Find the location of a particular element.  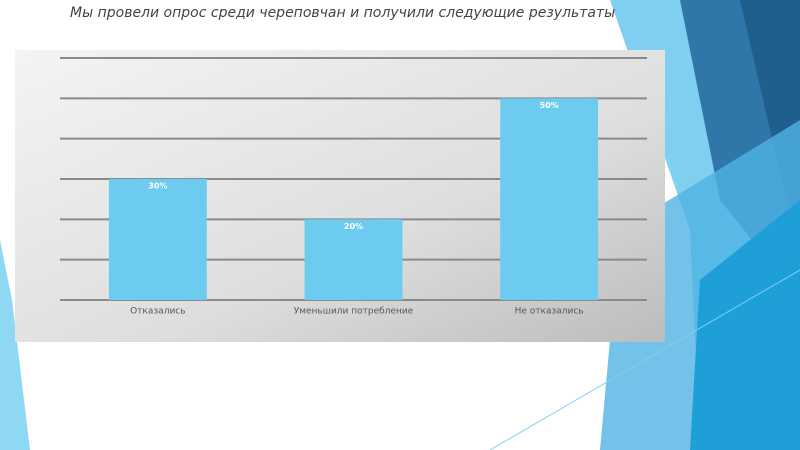

data-label: 30% is located at coordinates (157, 186).